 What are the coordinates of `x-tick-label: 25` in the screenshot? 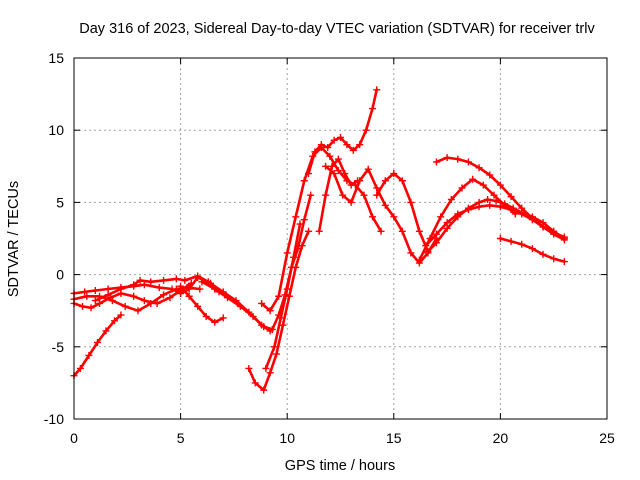 It's located at (607, 438).